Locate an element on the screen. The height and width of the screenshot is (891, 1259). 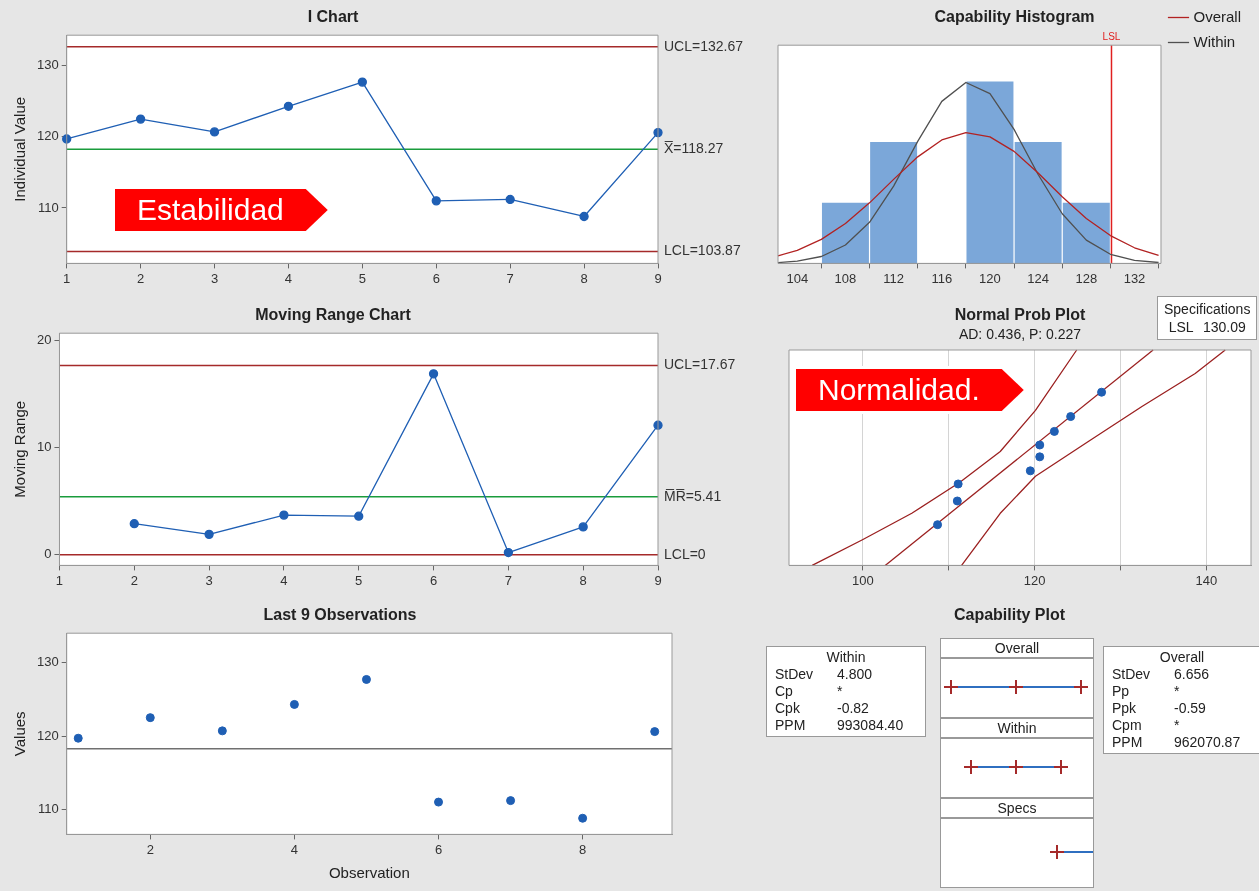
x-axis-title: Observation is located at coordinates (369, 873).